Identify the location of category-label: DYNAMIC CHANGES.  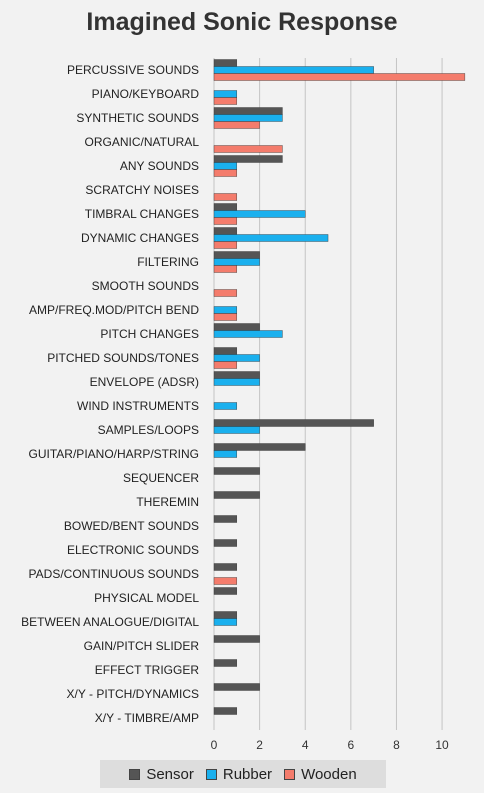
(140, 238).